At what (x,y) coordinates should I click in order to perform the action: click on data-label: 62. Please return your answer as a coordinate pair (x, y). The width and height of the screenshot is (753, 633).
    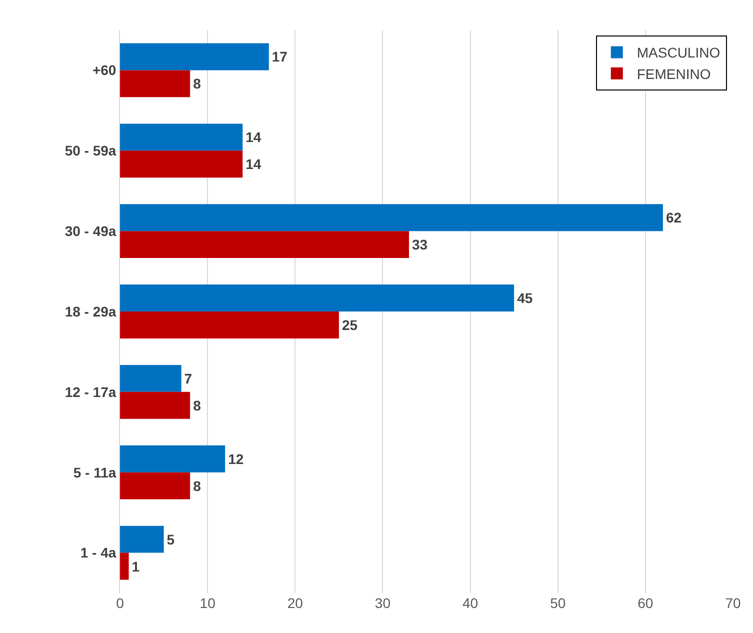
    Looking at the image, I should click on (674, 218).